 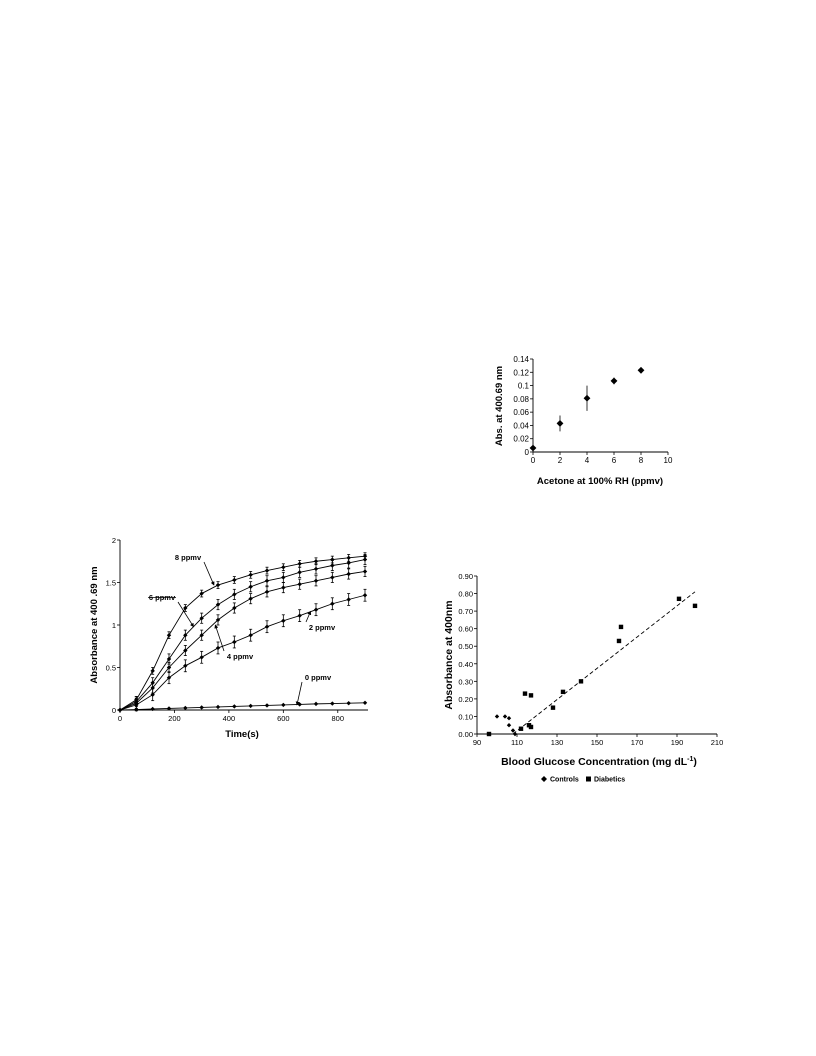 What do you see at coordinates (174, 718) in the screenshot?
I see `kinetics-x-tick-label: 200` at bounding box center [174, 718].